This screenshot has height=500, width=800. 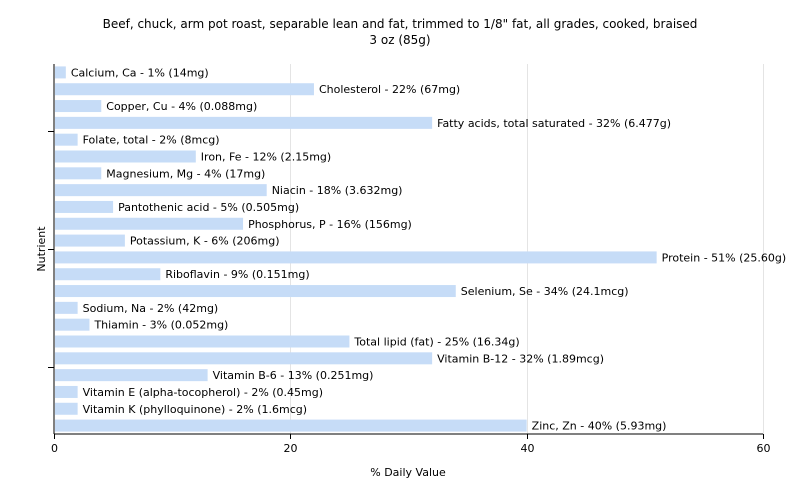 I want to click on bar-label: Calcium, Ca - 1% (14mg), so click(x=140, y=72).